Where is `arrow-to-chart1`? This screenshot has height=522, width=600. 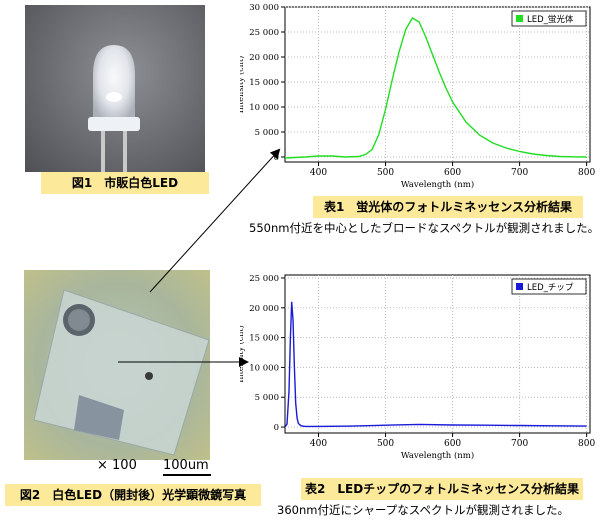
arrow-to-chart1 is located at coordinates (215, 220).